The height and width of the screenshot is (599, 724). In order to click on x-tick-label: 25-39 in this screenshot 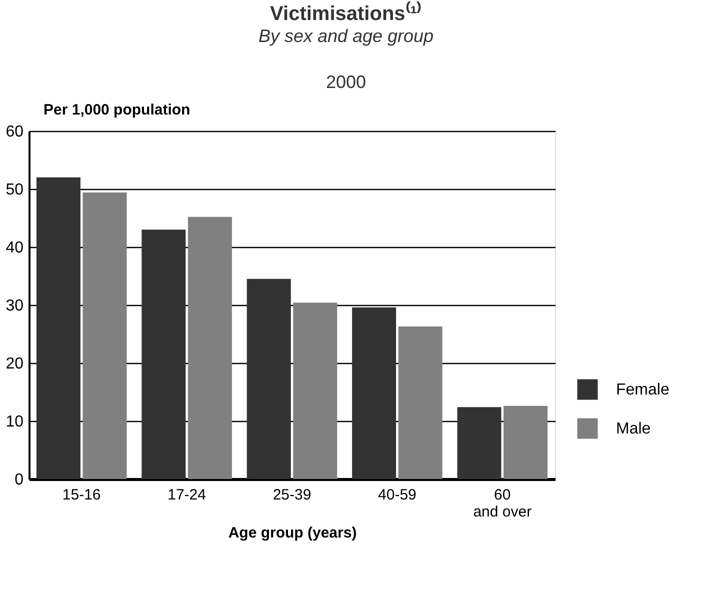, I will do `click(292, 495)`.